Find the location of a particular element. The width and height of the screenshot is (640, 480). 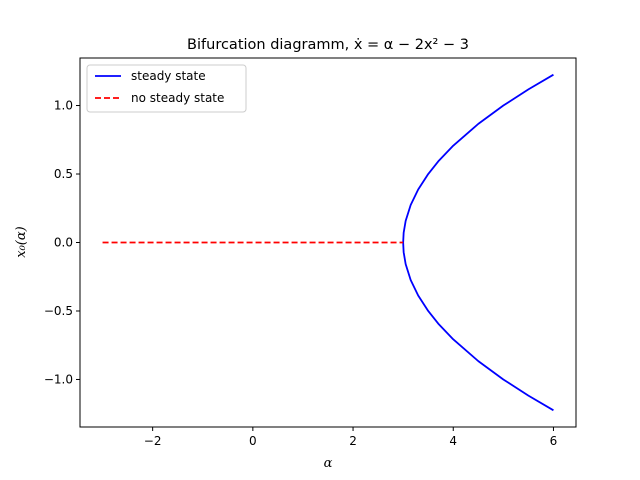

x-tick-label: 2 is located at coordinates (353, 441).